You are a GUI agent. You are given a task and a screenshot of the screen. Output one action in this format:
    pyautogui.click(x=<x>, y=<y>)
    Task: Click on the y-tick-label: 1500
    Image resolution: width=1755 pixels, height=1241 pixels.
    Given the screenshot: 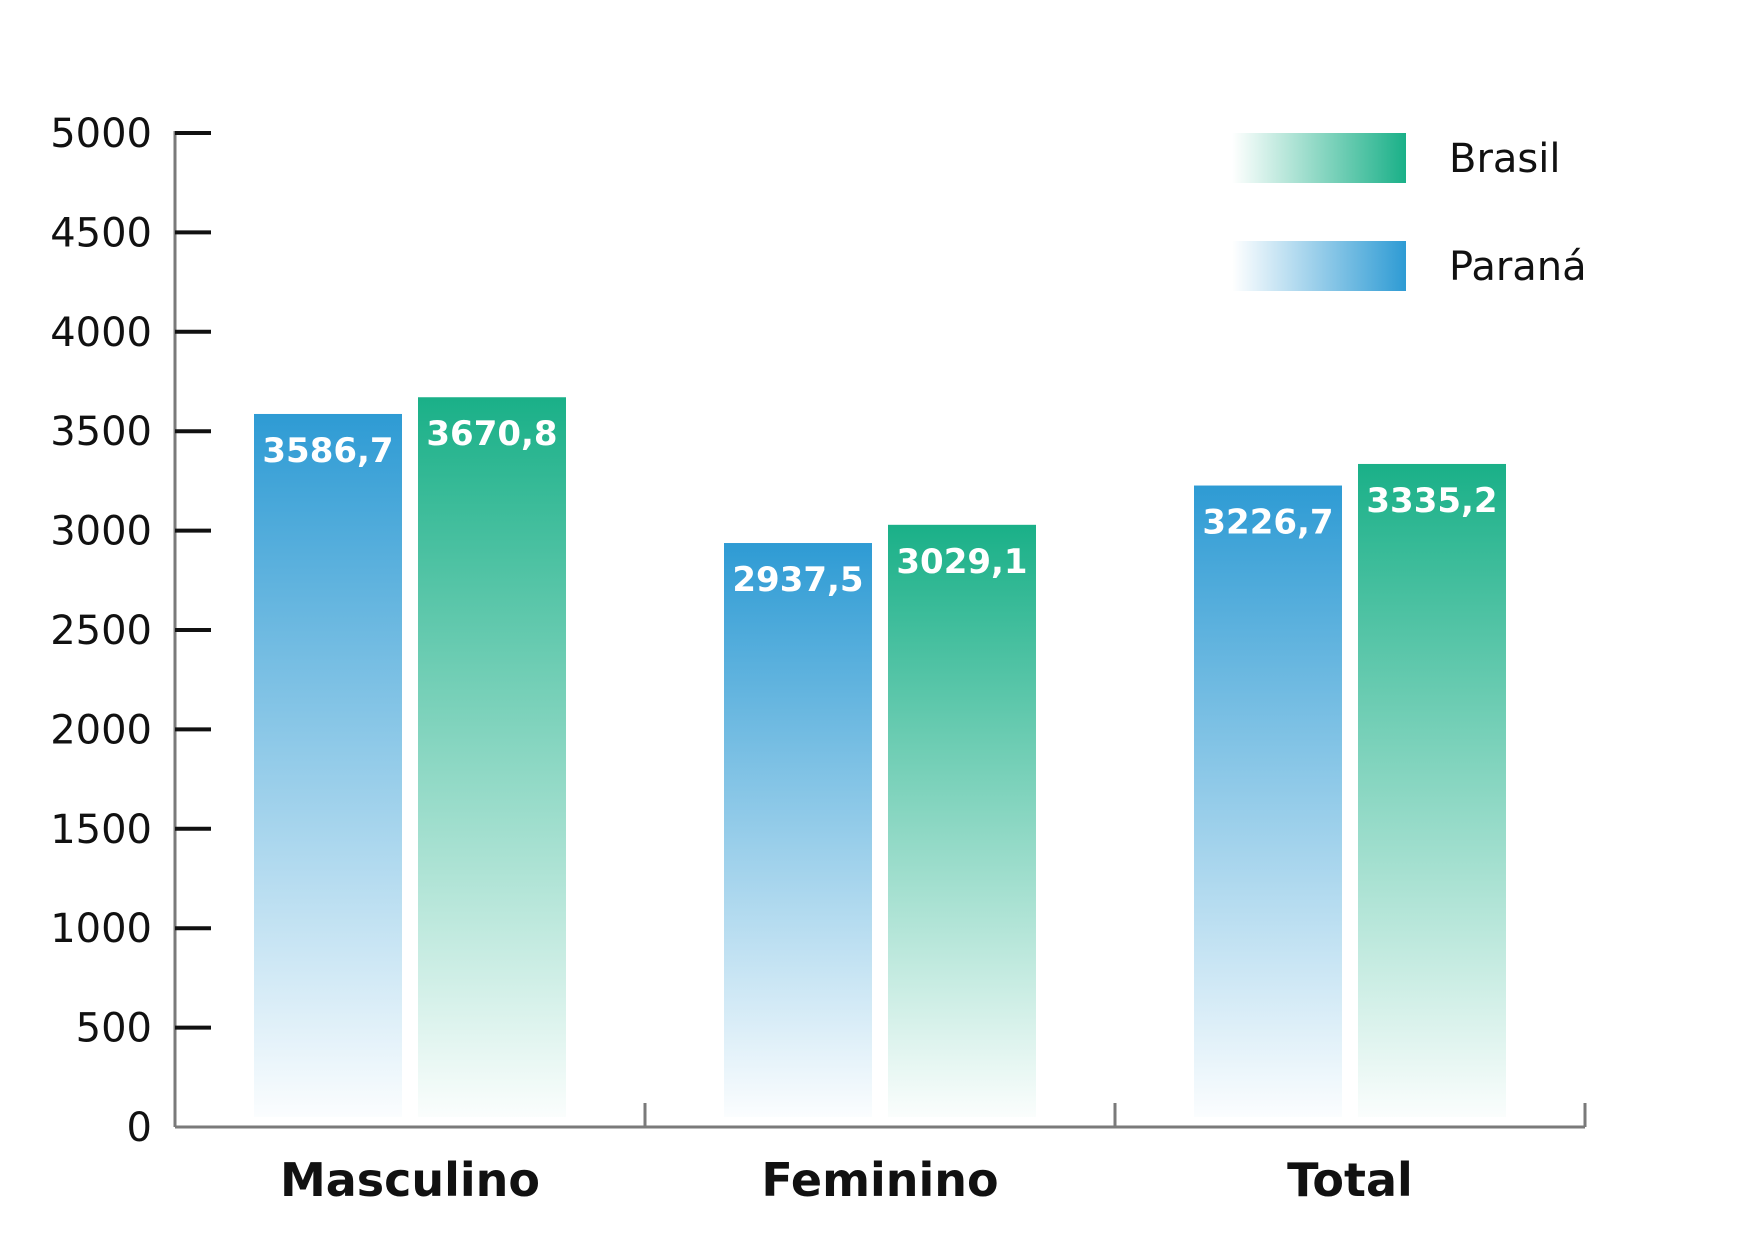 What is the action you would take?
    pyautogui.click(x=101, y=830)
    